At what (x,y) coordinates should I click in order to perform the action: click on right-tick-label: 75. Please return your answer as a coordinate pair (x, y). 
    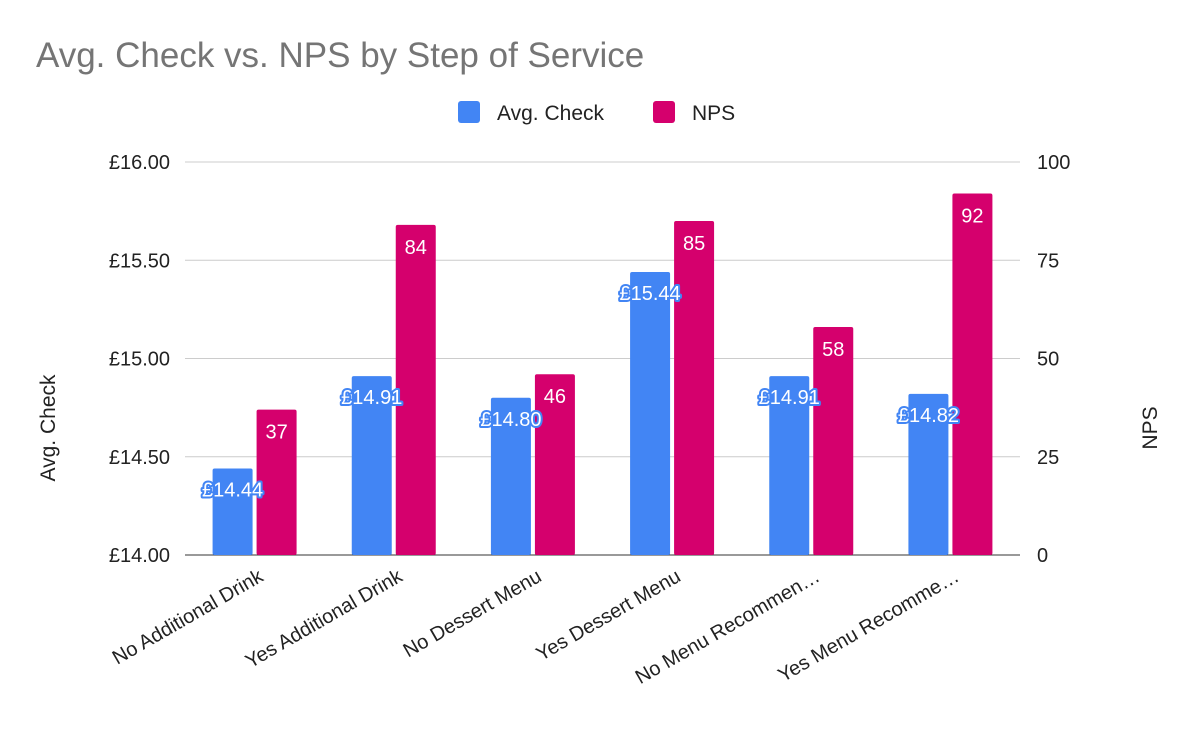
    Looking at the image, I should click on (1048, 261).